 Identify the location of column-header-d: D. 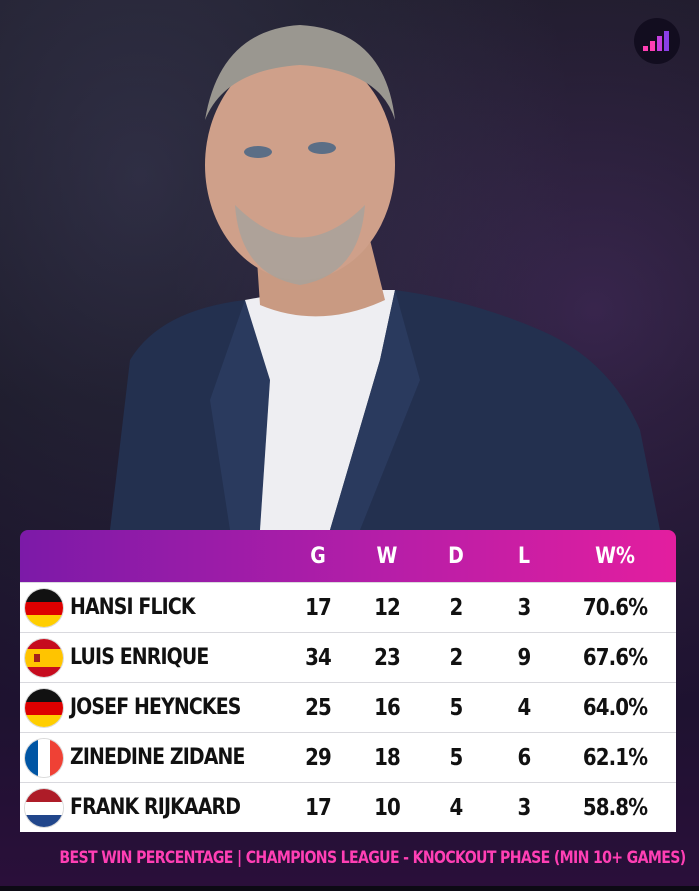
(456, 556).